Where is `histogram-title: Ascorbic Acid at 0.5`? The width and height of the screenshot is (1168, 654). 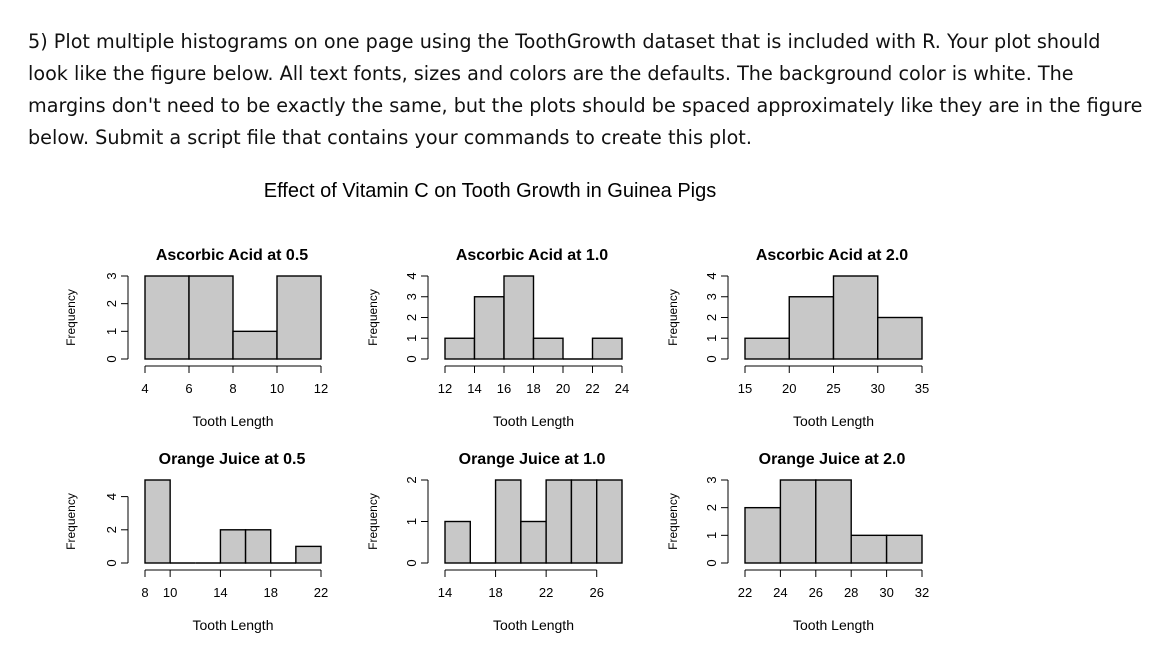 histogram-title: Ascorbic Acid at 0.5 is located at coordinates (232, 255).